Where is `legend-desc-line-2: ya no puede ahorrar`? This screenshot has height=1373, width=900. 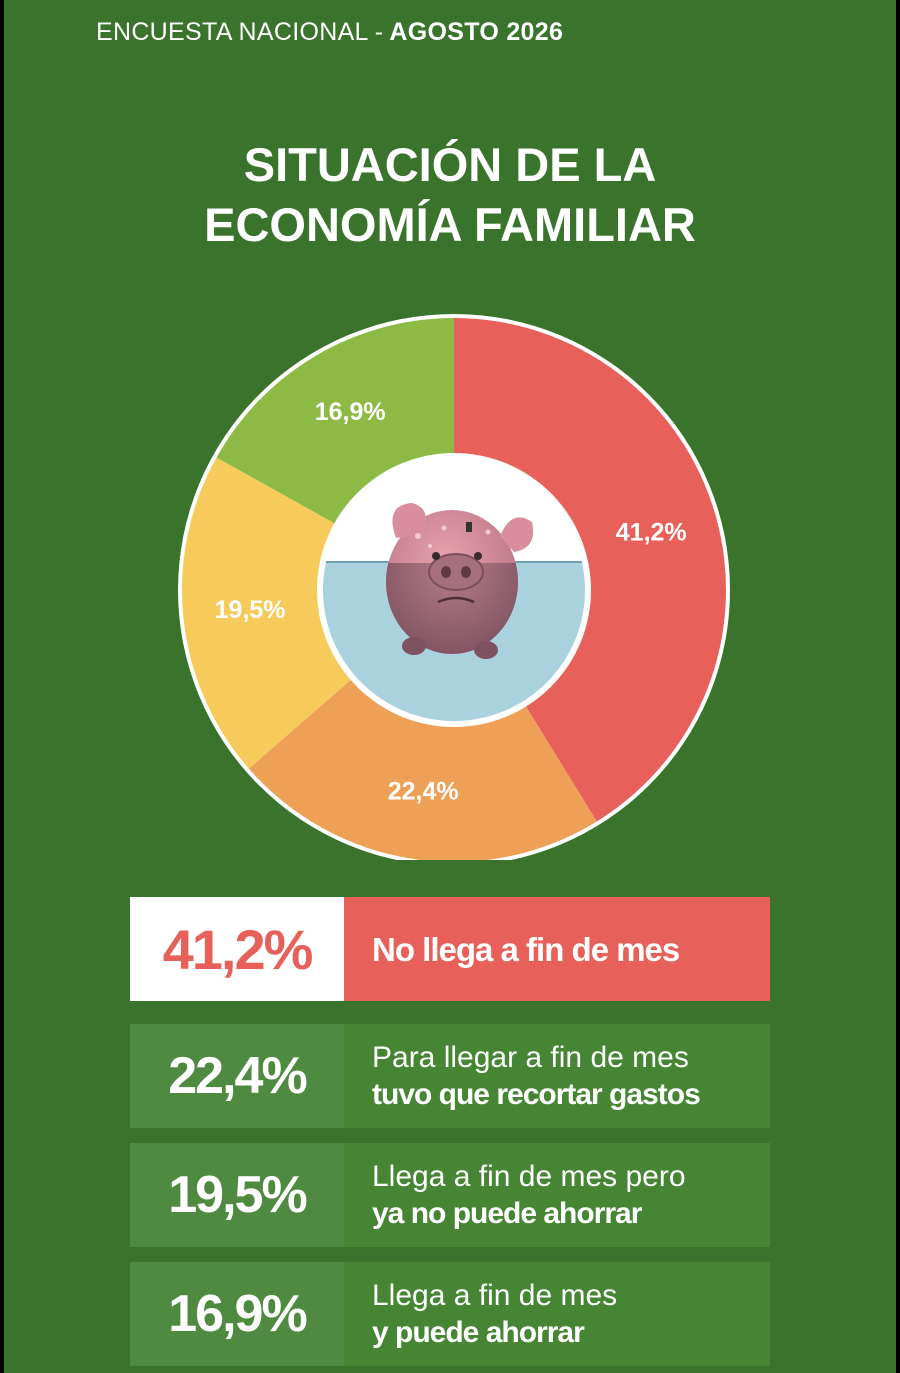 legend-desc-line-2: ya no puede ahorrar is located at coordinates (507, 1213).